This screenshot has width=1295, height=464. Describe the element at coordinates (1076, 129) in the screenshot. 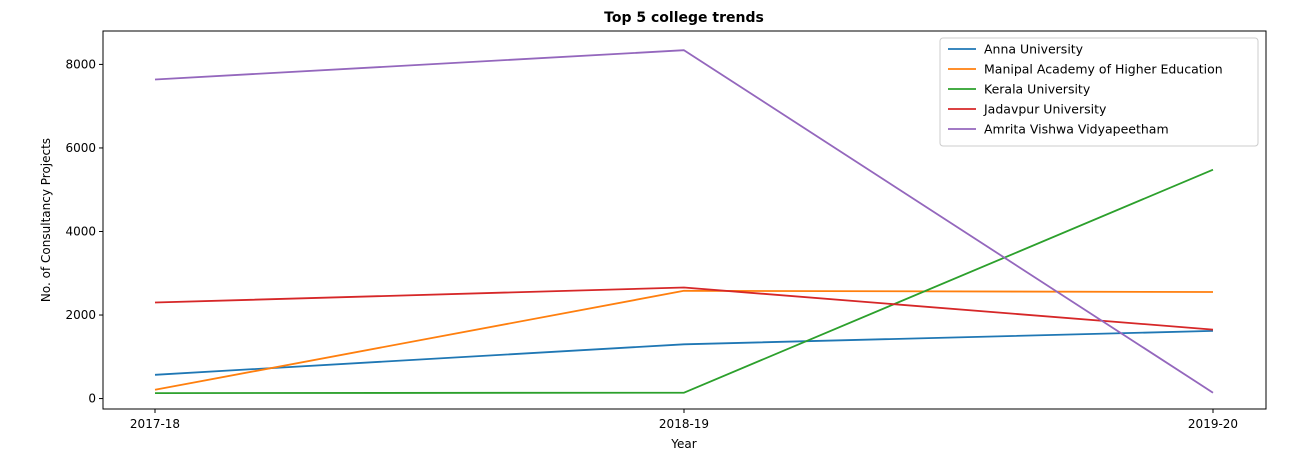

I see `legend-label: Amrita Vishwa Vidyapeetham` at that location.